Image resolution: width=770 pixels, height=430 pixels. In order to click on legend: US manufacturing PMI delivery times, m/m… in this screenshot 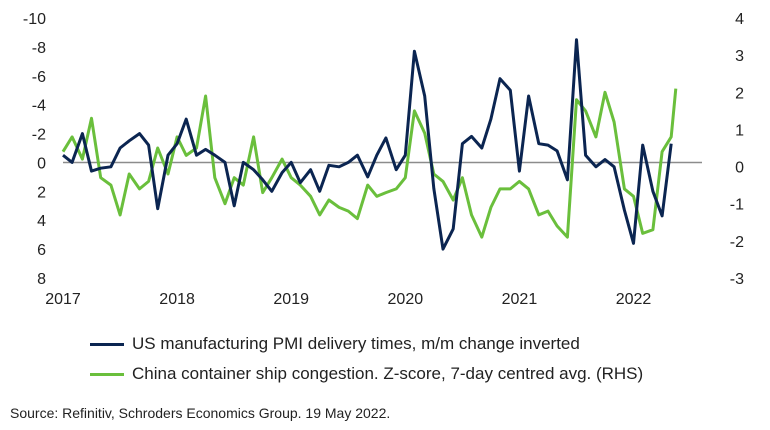, I will do `click(366, 359)`.